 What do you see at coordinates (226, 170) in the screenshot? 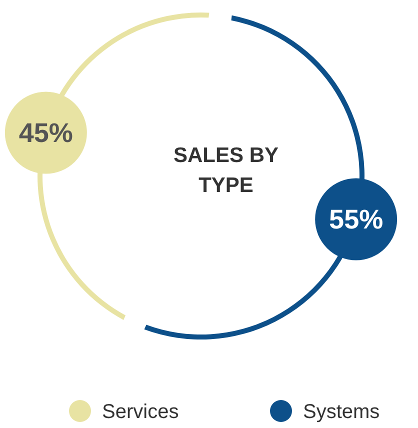
I see `text: SALES BY TYPE` at bounding box center [226, 170].